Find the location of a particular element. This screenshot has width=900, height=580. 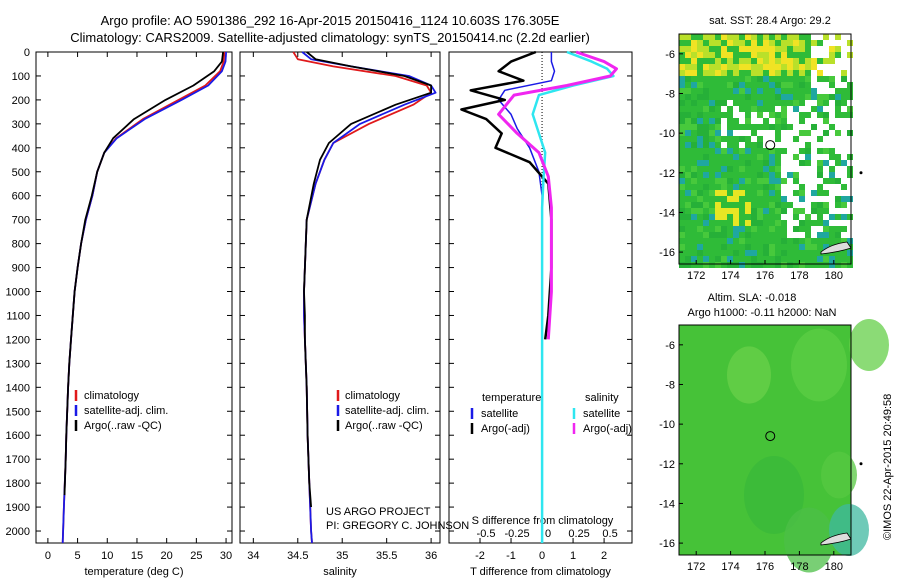

depth-tick-label: 1800 is located at coordinates (18, 484).